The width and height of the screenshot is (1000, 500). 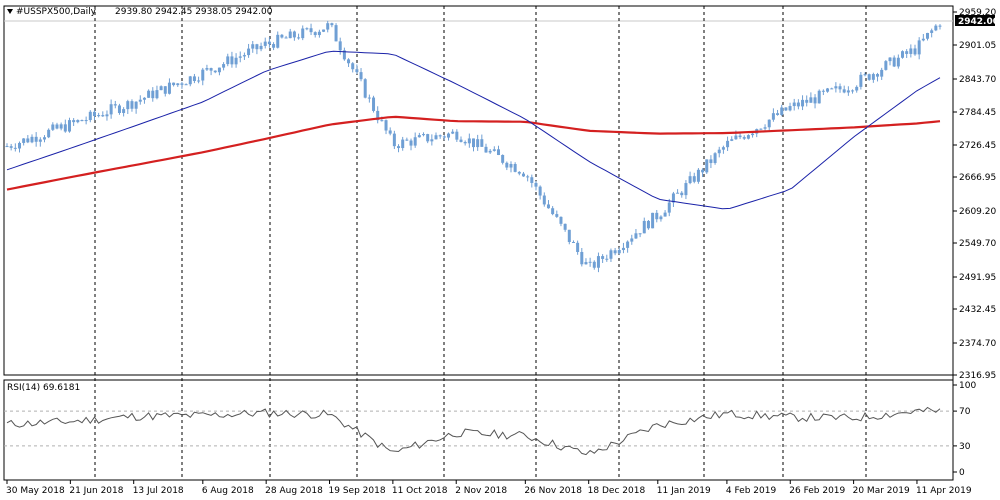 I want to click on slow-moving-average-line, so click(x=473, y=153).